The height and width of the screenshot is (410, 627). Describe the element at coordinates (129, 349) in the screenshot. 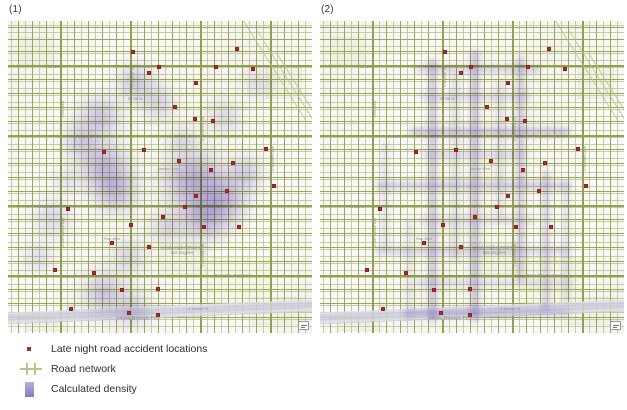

I see `legend-label-accidents: Late night road accident locations` at that location.